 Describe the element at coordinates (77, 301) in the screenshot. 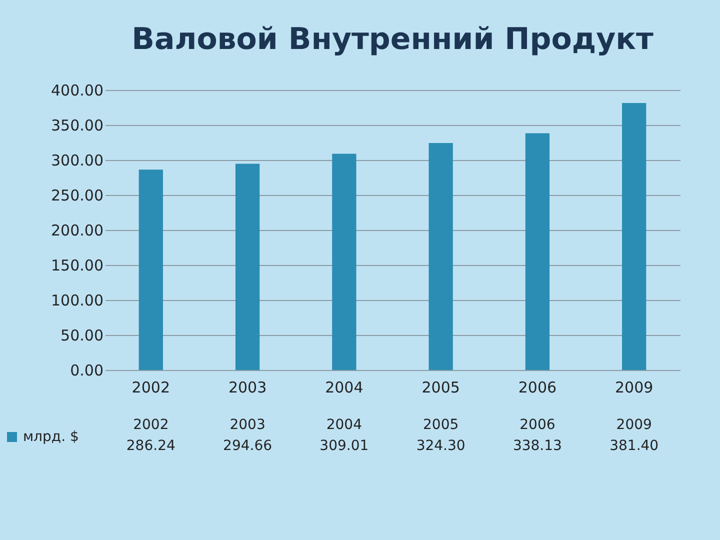

I see `y-tick-label: 100.00` at that location.